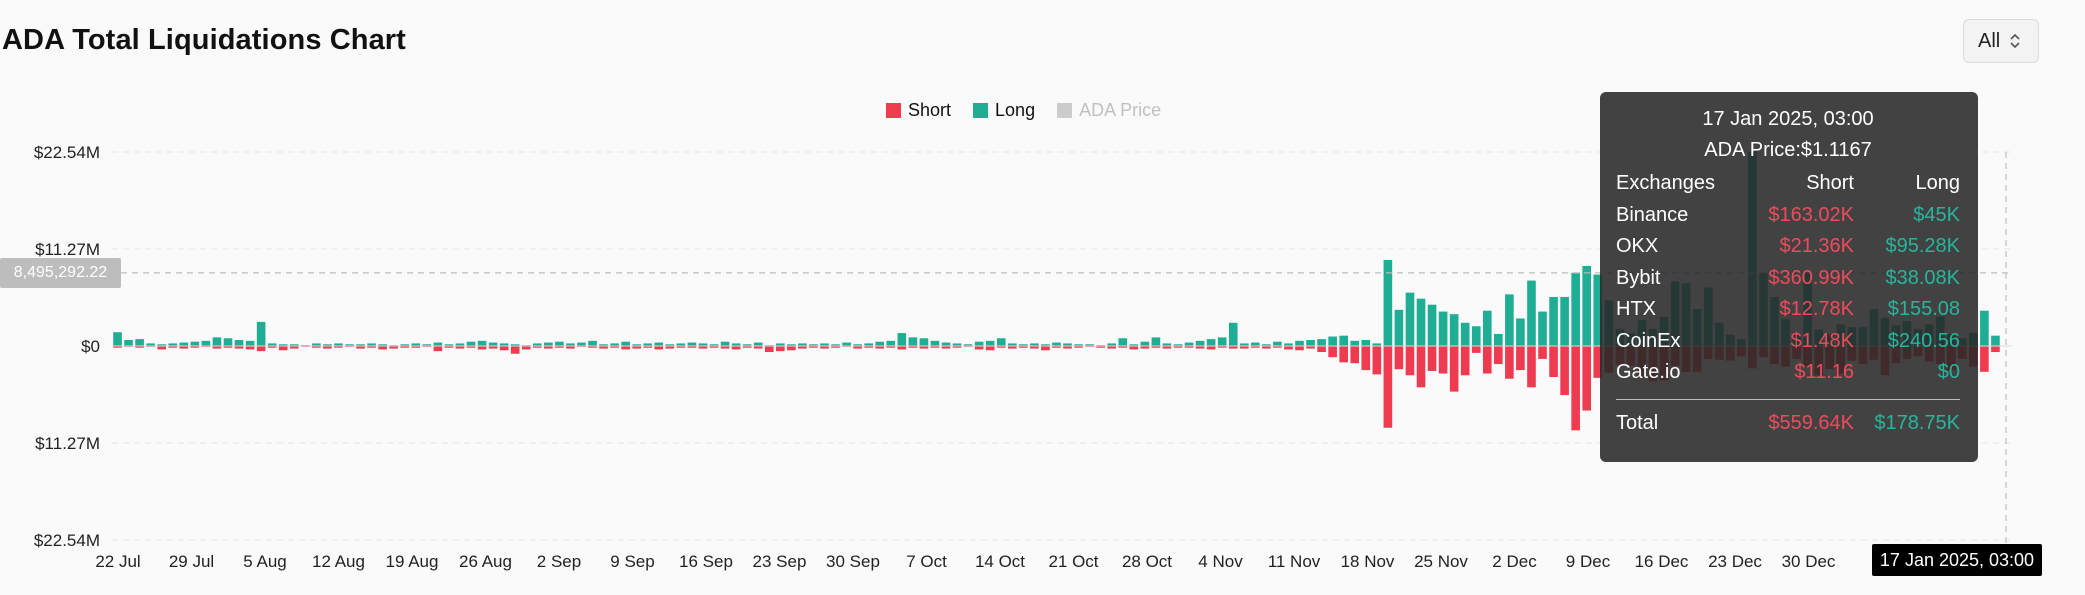  What do you see at coordinates (1109, 110) in the screenshot?
I see `legend-item-ada-price: ADA Price` at bounding box center [1109, 110].